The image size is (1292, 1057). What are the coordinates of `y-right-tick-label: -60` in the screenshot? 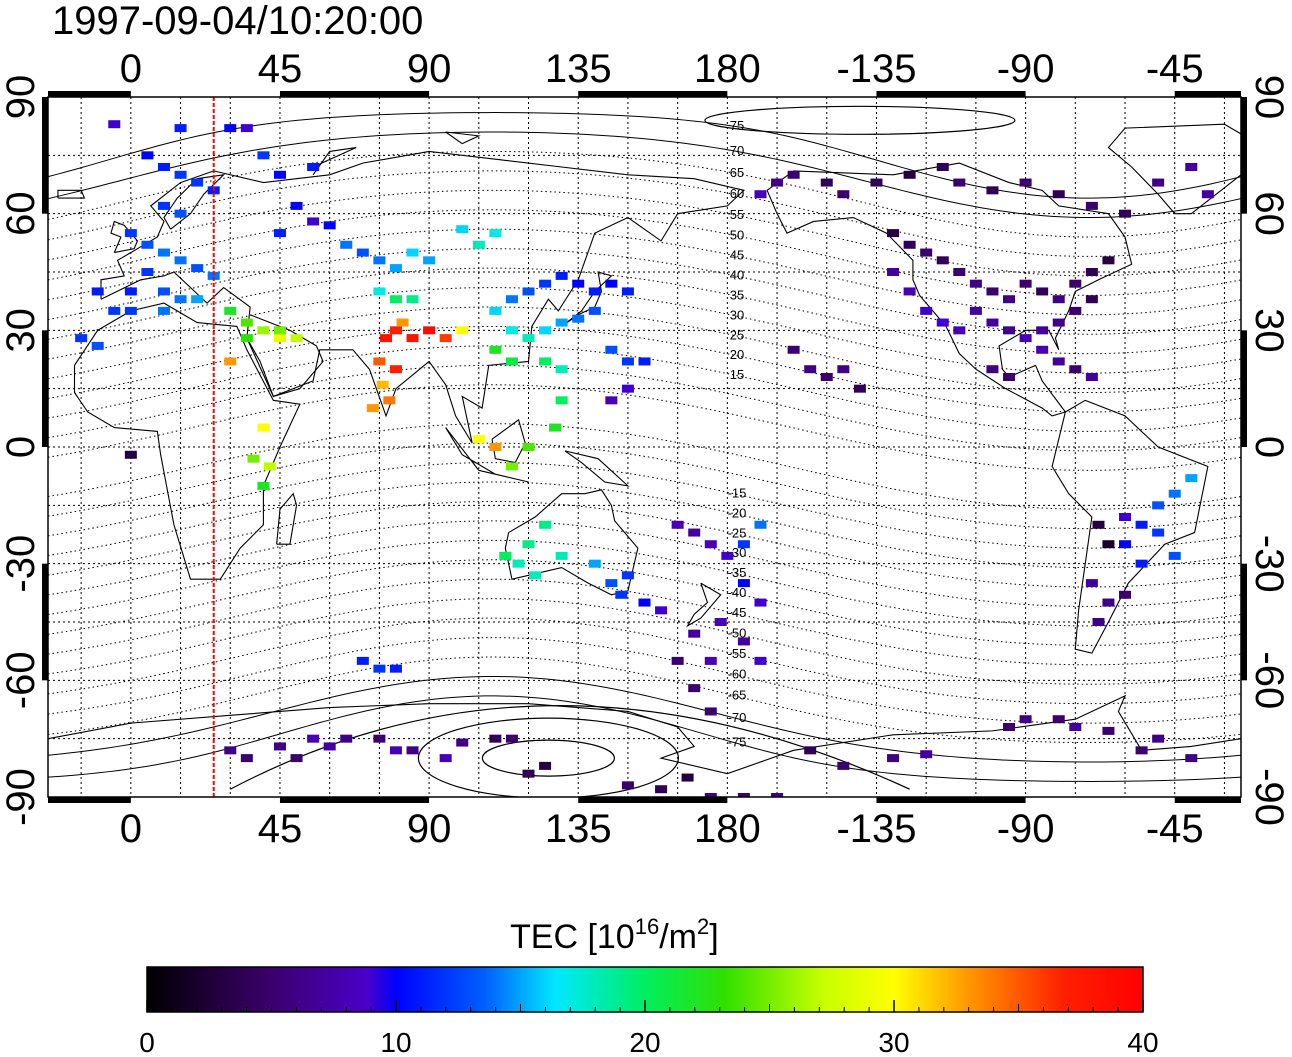 It's located at (1269, 680).